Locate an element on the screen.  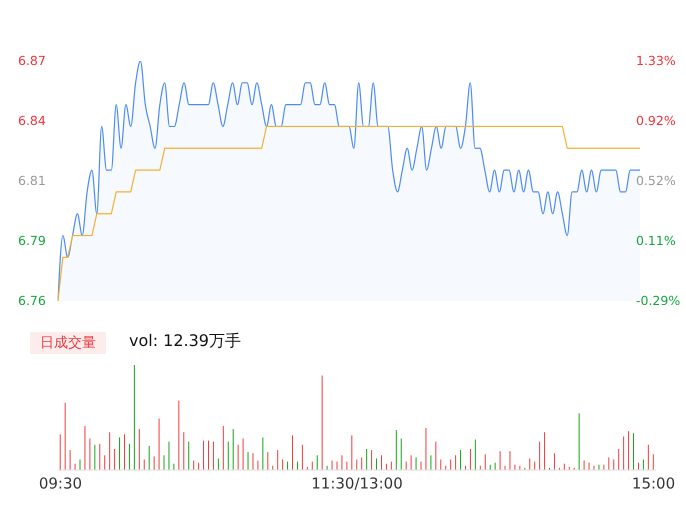
y-tick-label: 6.79 is located at coordinates (32, 240).